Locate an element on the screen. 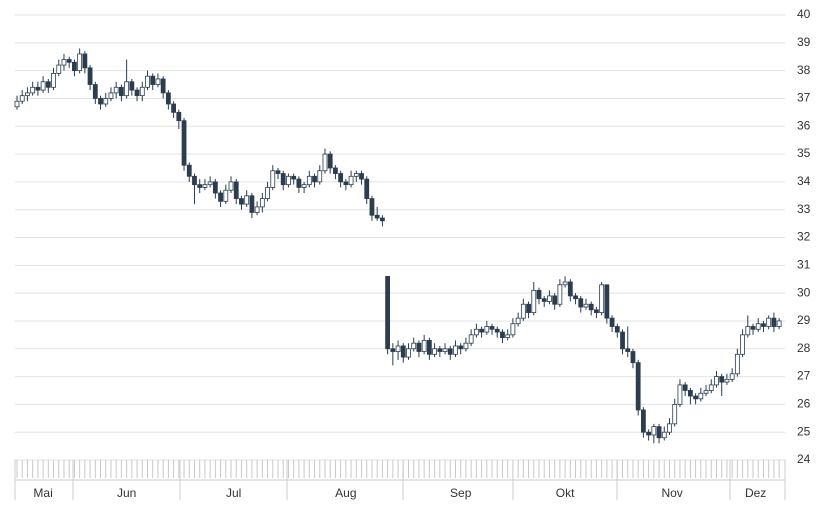  x-tick-label: Jun is located at coordinates (126, 493).